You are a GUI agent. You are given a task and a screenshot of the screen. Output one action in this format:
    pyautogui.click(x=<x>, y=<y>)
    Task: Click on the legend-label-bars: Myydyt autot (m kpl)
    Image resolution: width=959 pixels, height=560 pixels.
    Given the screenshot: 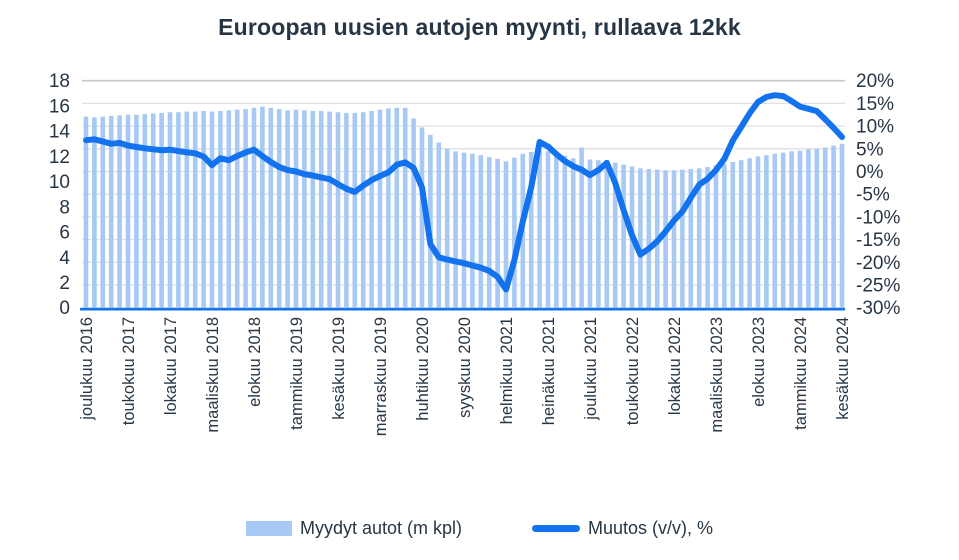 What is the action you would take?
    pyautogui.click(x=380, y=527)
    